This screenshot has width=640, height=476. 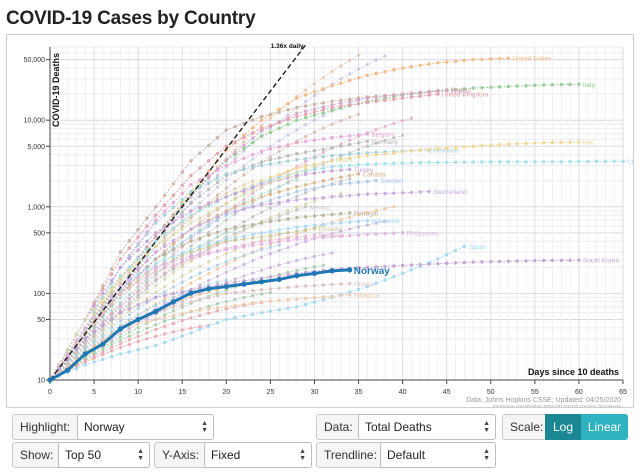 I want to click on show-label: Show:, so click(x=37, y=455).